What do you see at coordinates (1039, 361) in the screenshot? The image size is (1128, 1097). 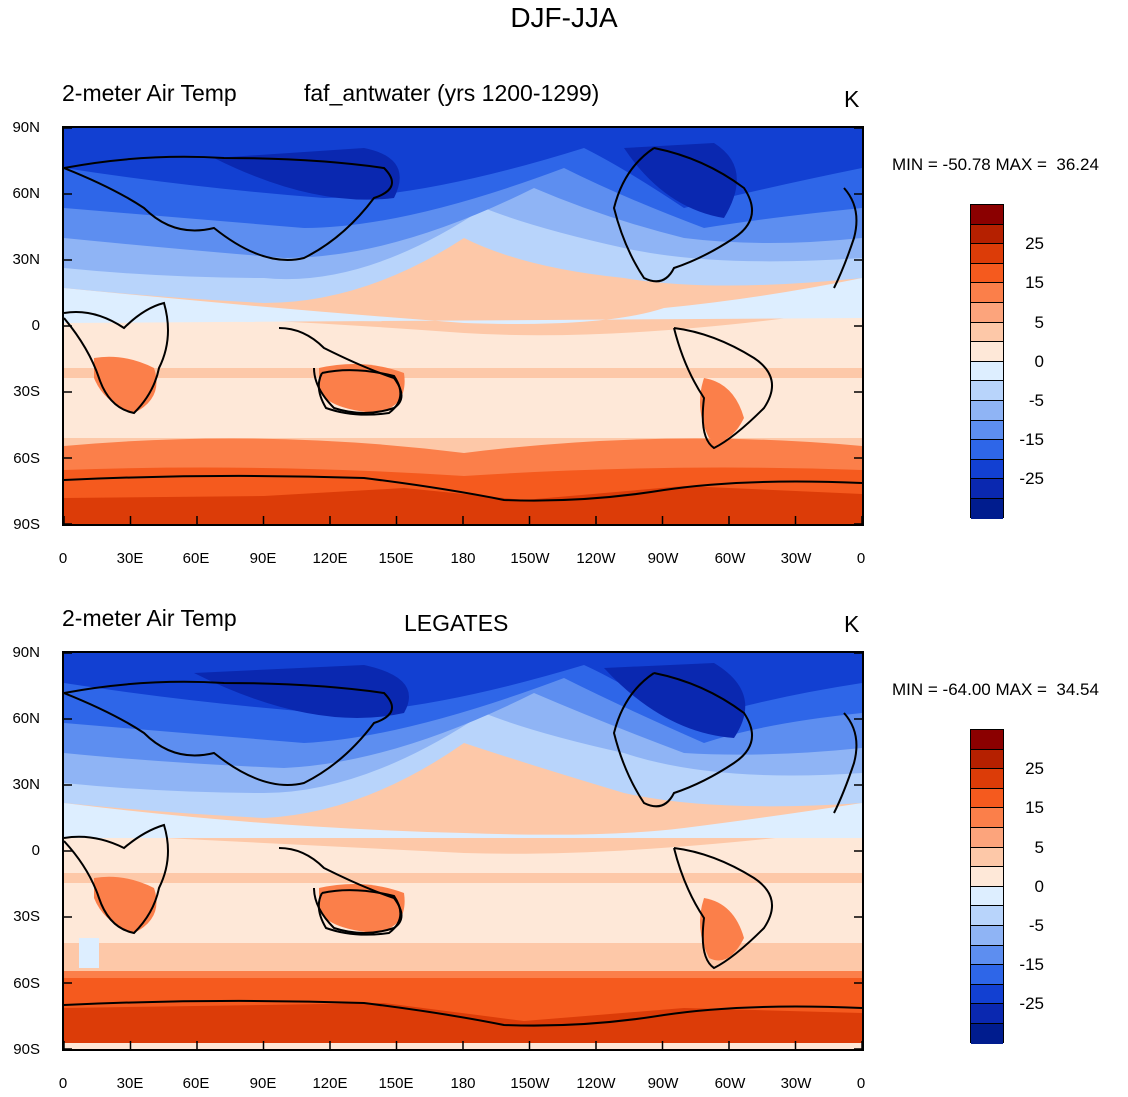 I see `panel1-colorbar-label: 0` at bounding box center [1039, 361].